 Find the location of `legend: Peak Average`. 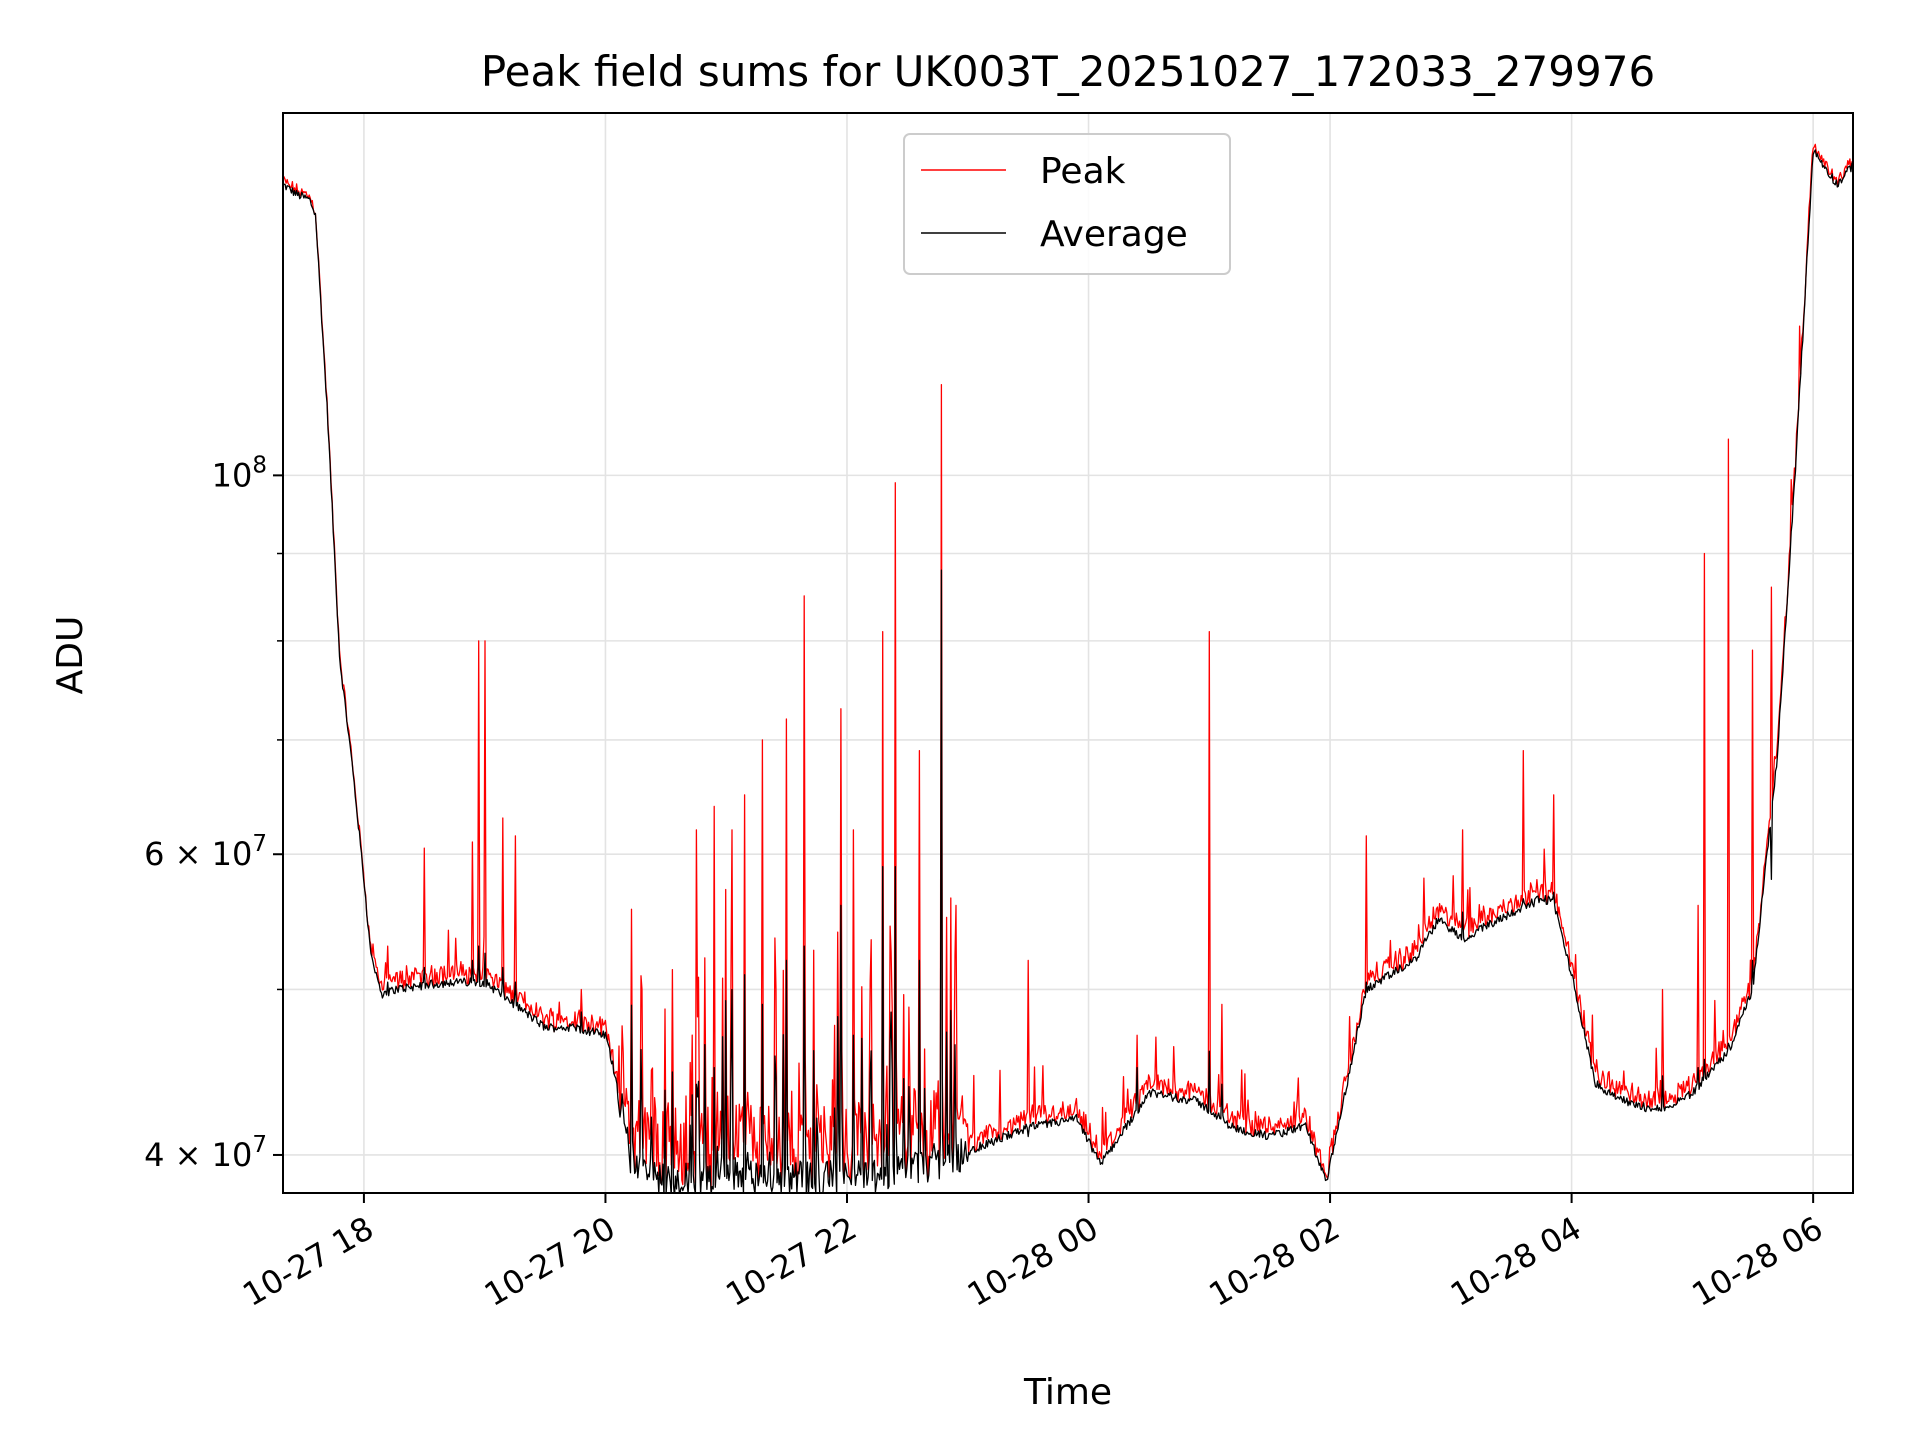

legend: Peak Average is located at coordinates (1067, 204).